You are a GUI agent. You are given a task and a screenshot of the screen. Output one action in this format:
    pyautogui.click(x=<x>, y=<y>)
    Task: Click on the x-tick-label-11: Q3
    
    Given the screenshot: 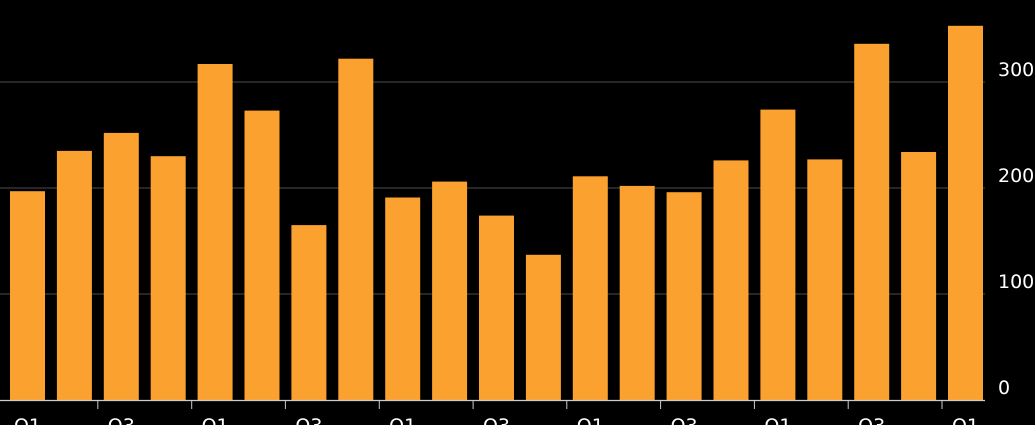 What is the action you would take?
    pyautogui.click(x=496, y=420)
    